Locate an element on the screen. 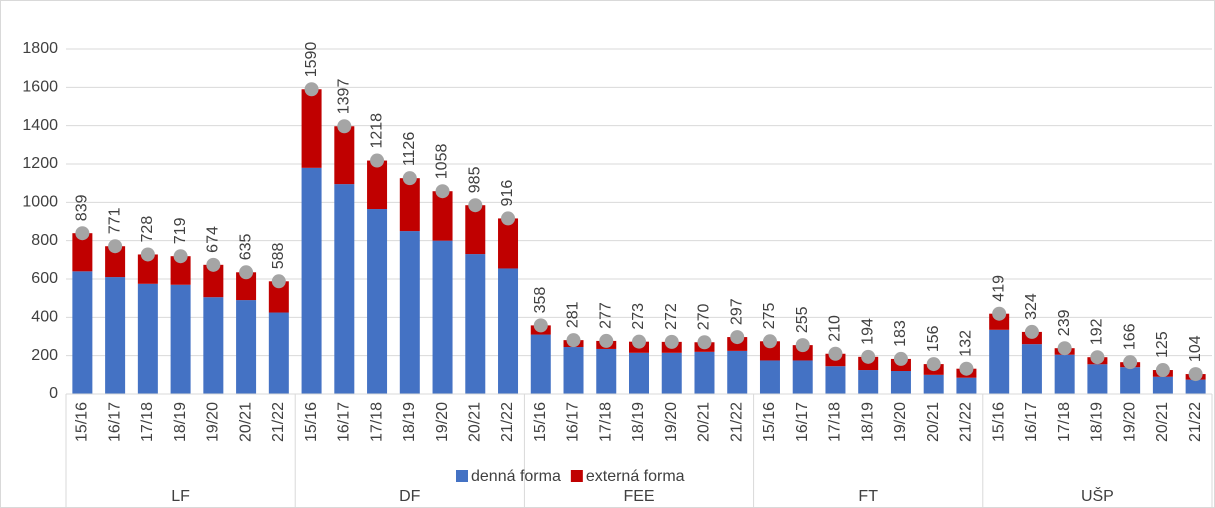  total-label: 719 is located at coordinates (180, 230).